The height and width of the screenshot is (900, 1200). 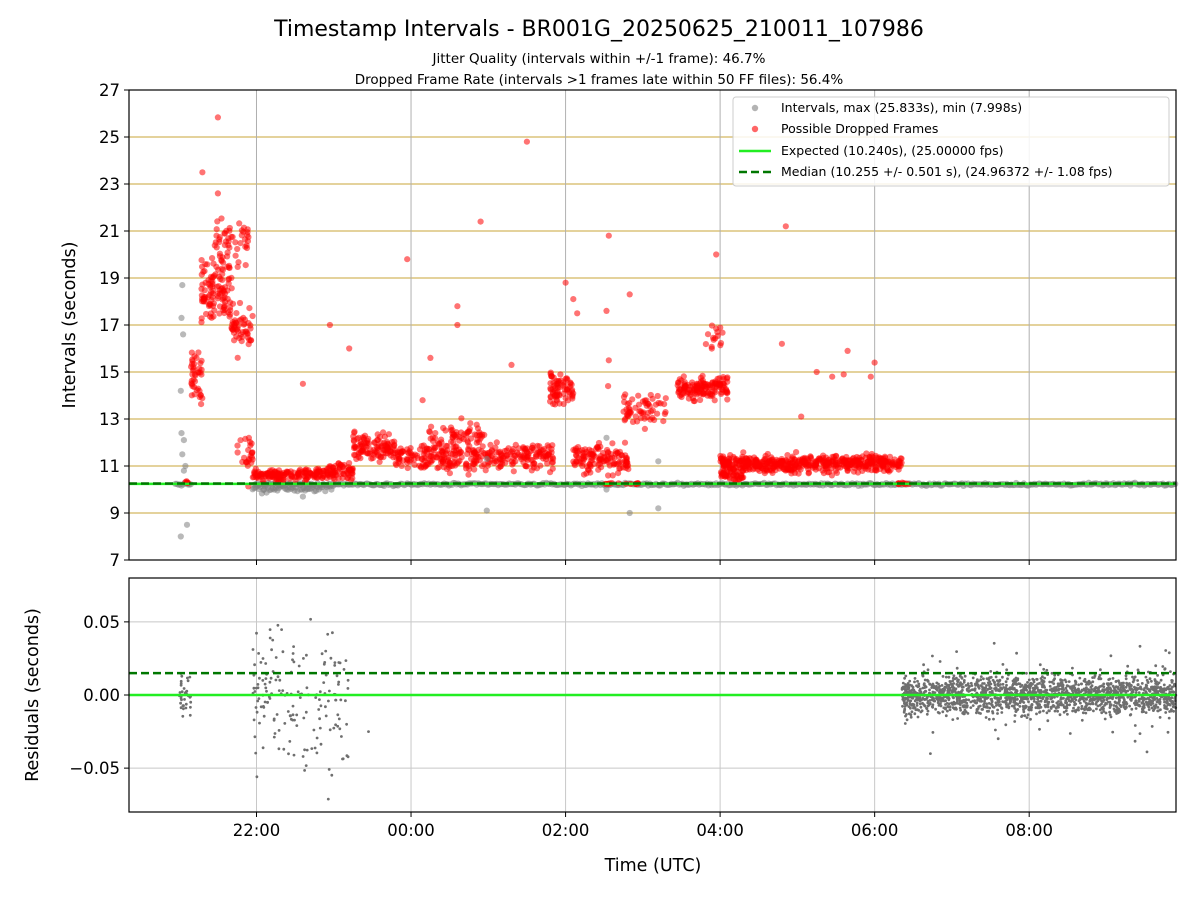 I want to click on intervals-y-tick-label: 21, so click(x=109, y=231).